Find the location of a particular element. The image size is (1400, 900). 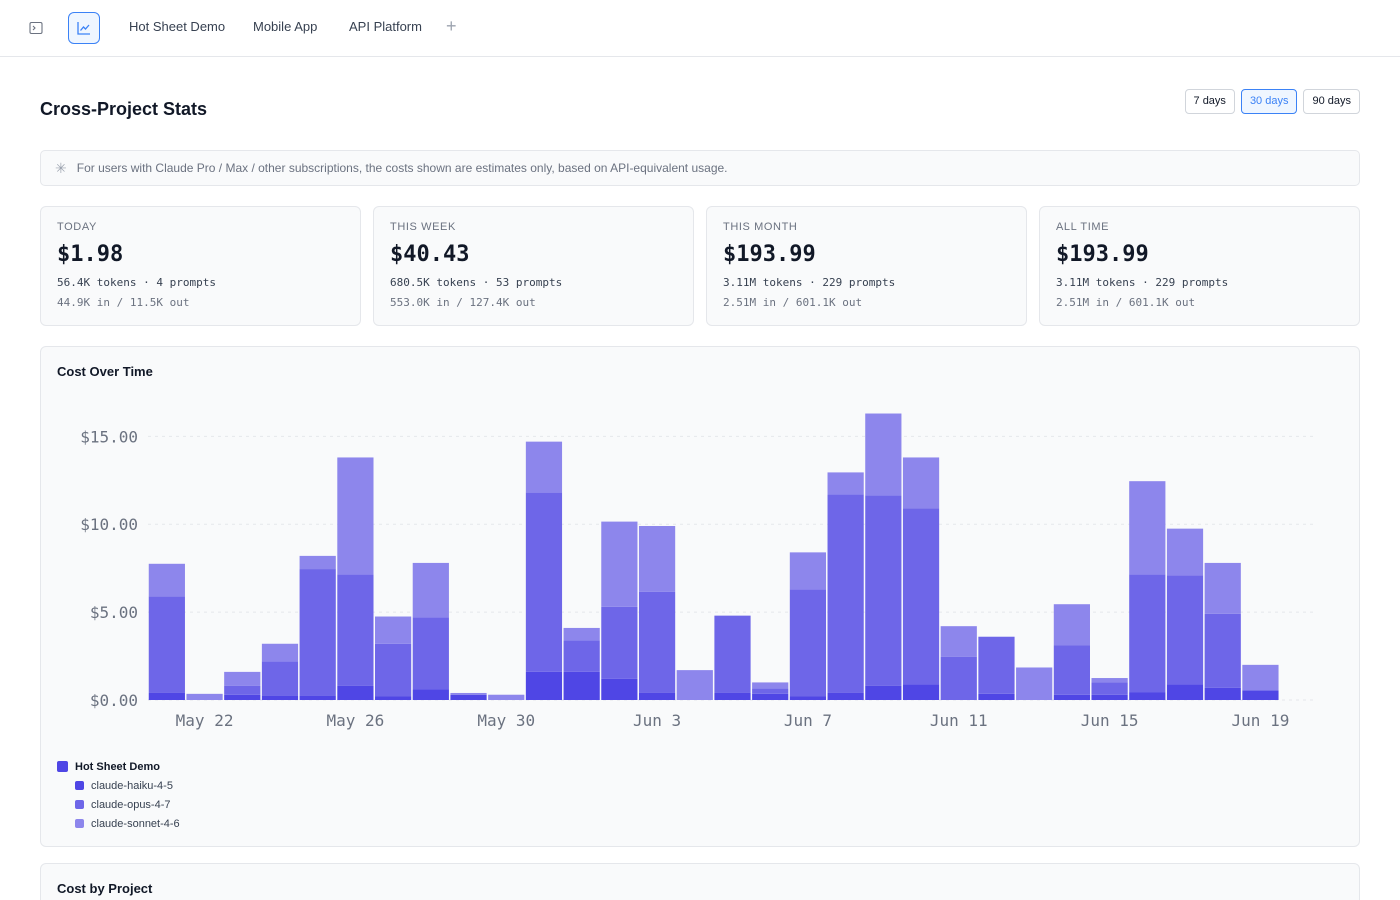

range-30-days-button: 30 days is located at coordinates (1269, 101).